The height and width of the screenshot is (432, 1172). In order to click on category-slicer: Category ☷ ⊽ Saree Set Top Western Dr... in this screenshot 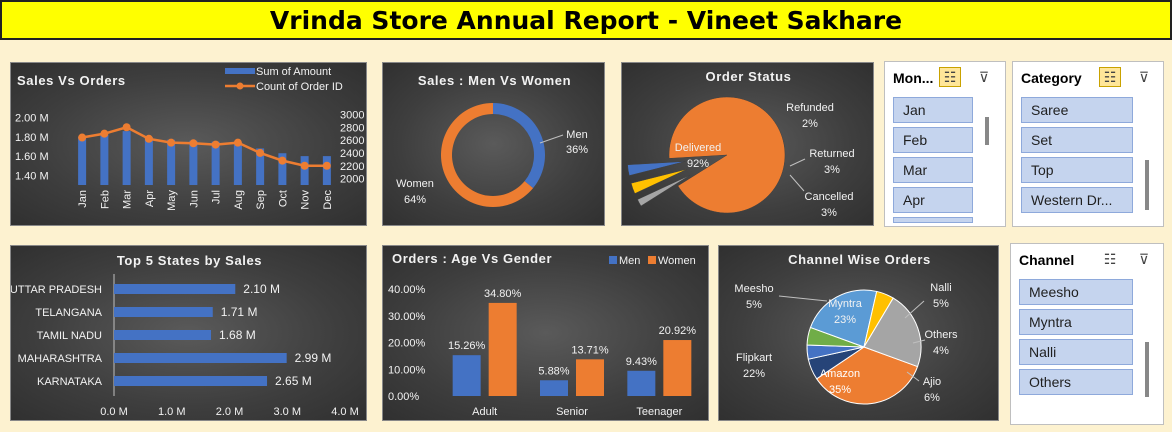, I will do `click(1088, 144)`.